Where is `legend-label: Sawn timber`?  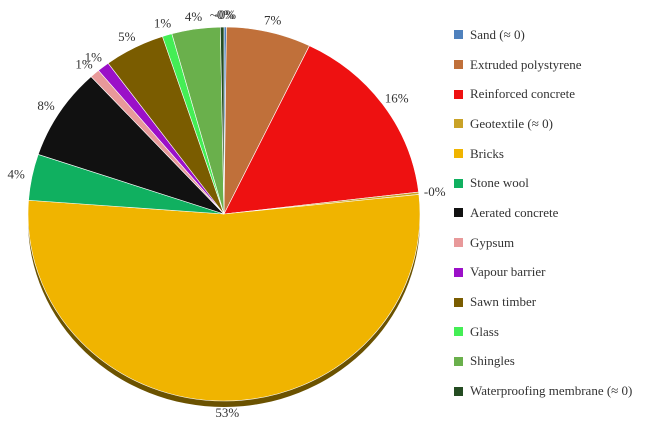
legend-label: Sawn timber is located at coordinates (503, 302).